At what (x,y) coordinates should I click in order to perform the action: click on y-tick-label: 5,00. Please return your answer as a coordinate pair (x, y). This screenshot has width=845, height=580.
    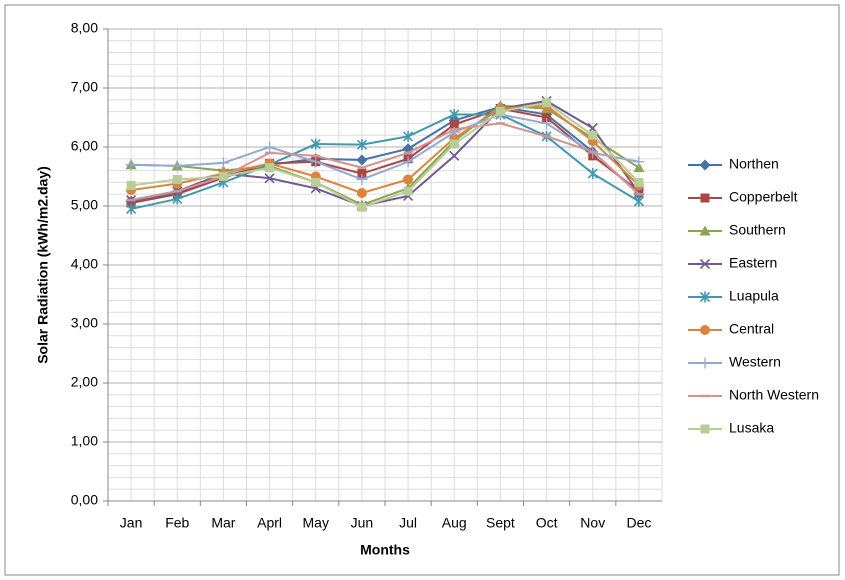
    Looking at the image, I should click on (84, 205).